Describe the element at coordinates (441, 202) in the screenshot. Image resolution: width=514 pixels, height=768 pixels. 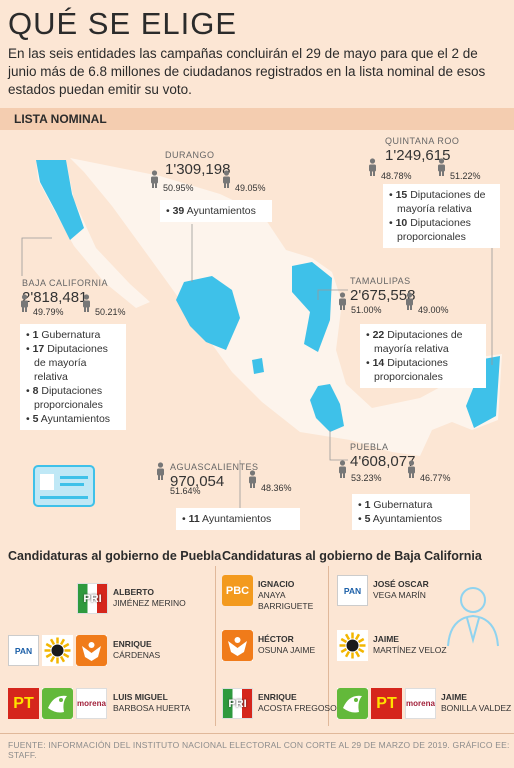
I see `office-item: • 15 Diputaciones de mayoría relativa` at that location.